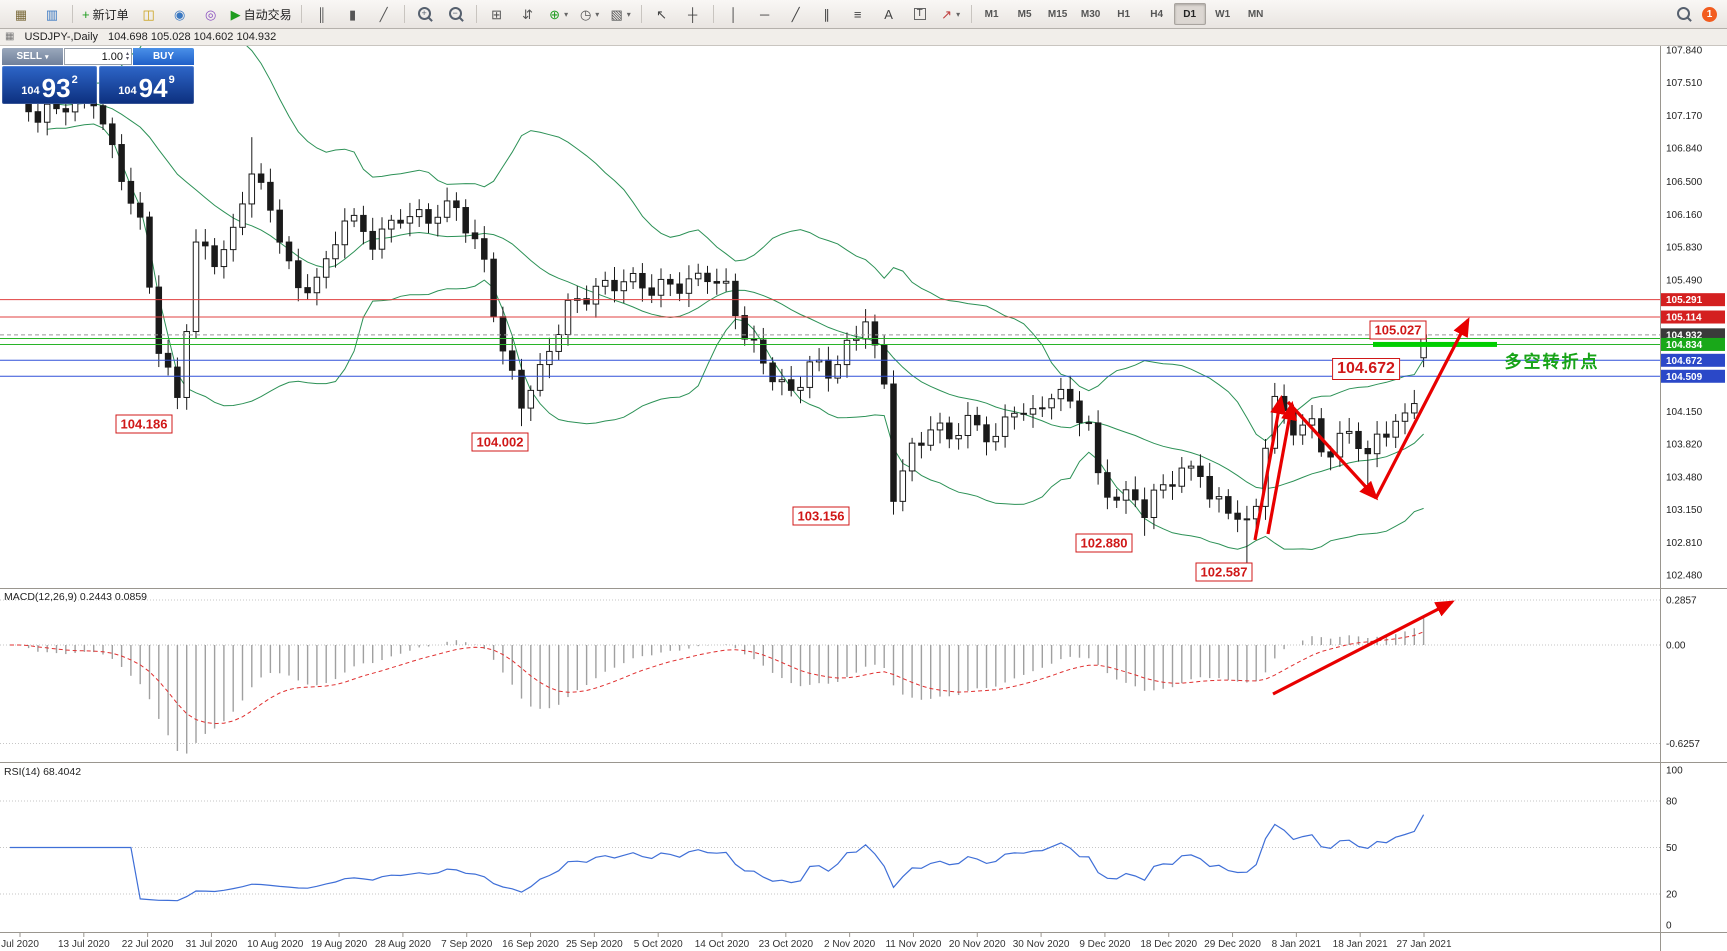 This screenshot has width=1727, height=951. Describe the element at coordinates (383, 14) in the screenshot. I see `line-chart-icon: ╱` at that location.